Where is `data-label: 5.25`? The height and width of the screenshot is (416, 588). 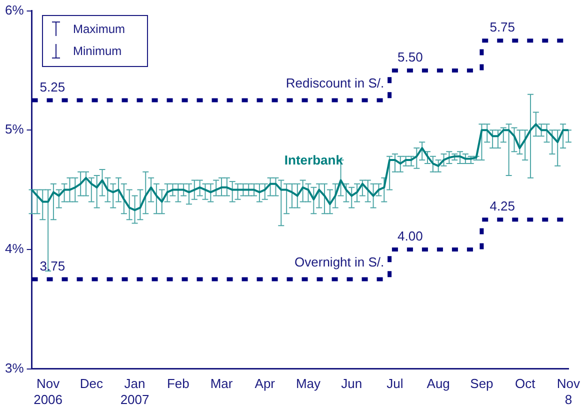
data-label: 5.25 is located at coordinates (53, 86).